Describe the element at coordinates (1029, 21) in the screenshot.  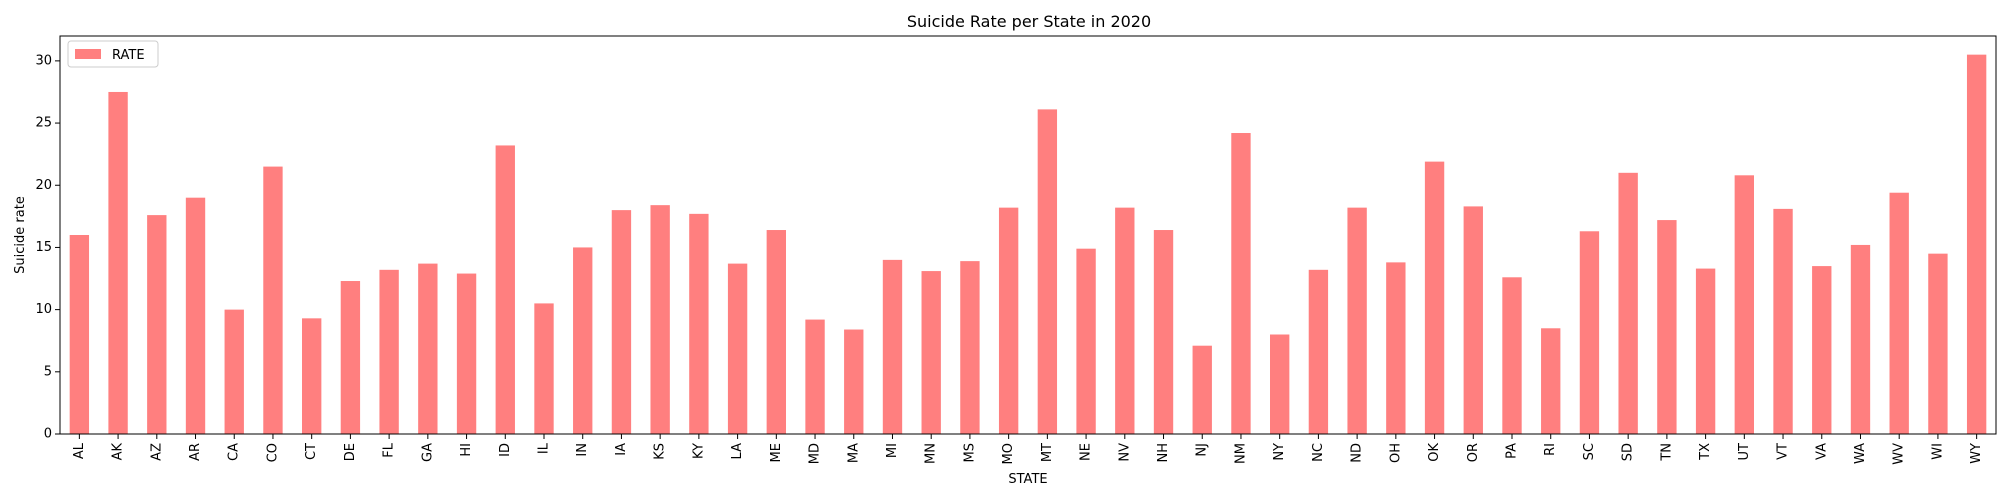
I see `chart-title: Suicide Rate per State in 2020` at that location.